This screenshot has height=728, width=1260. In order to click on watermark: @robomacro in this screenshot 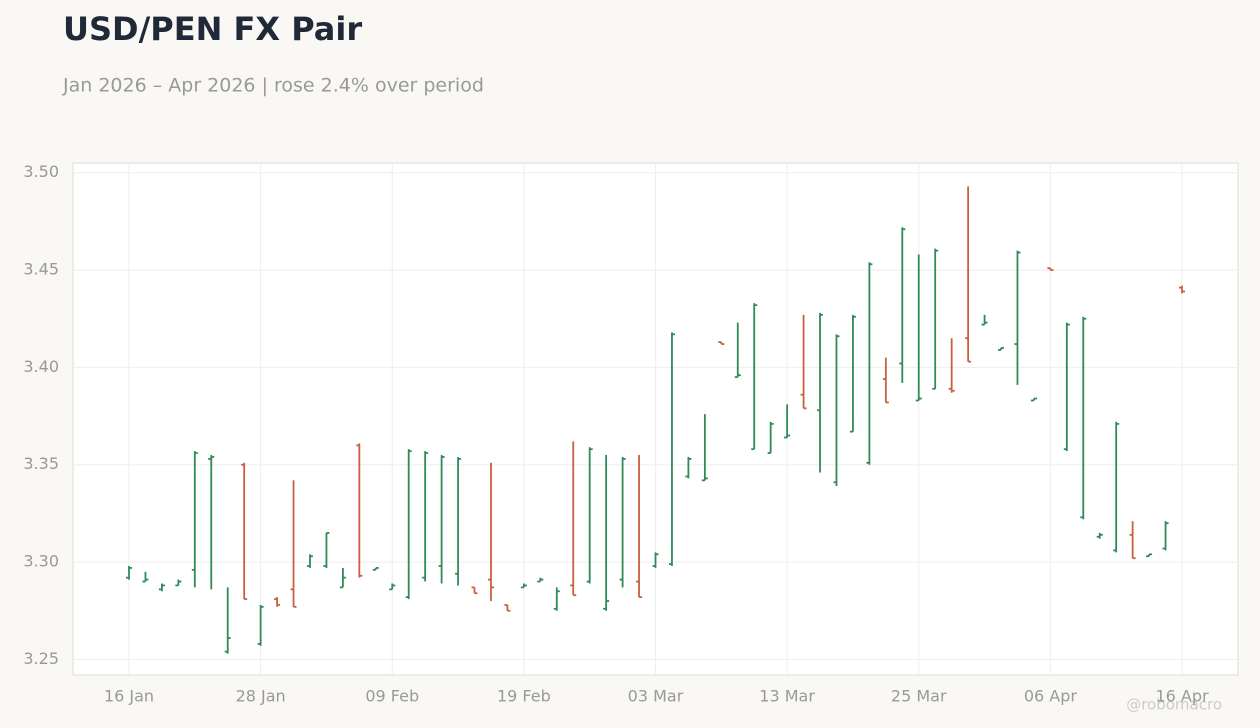, I will do `click(1174, 705)`.